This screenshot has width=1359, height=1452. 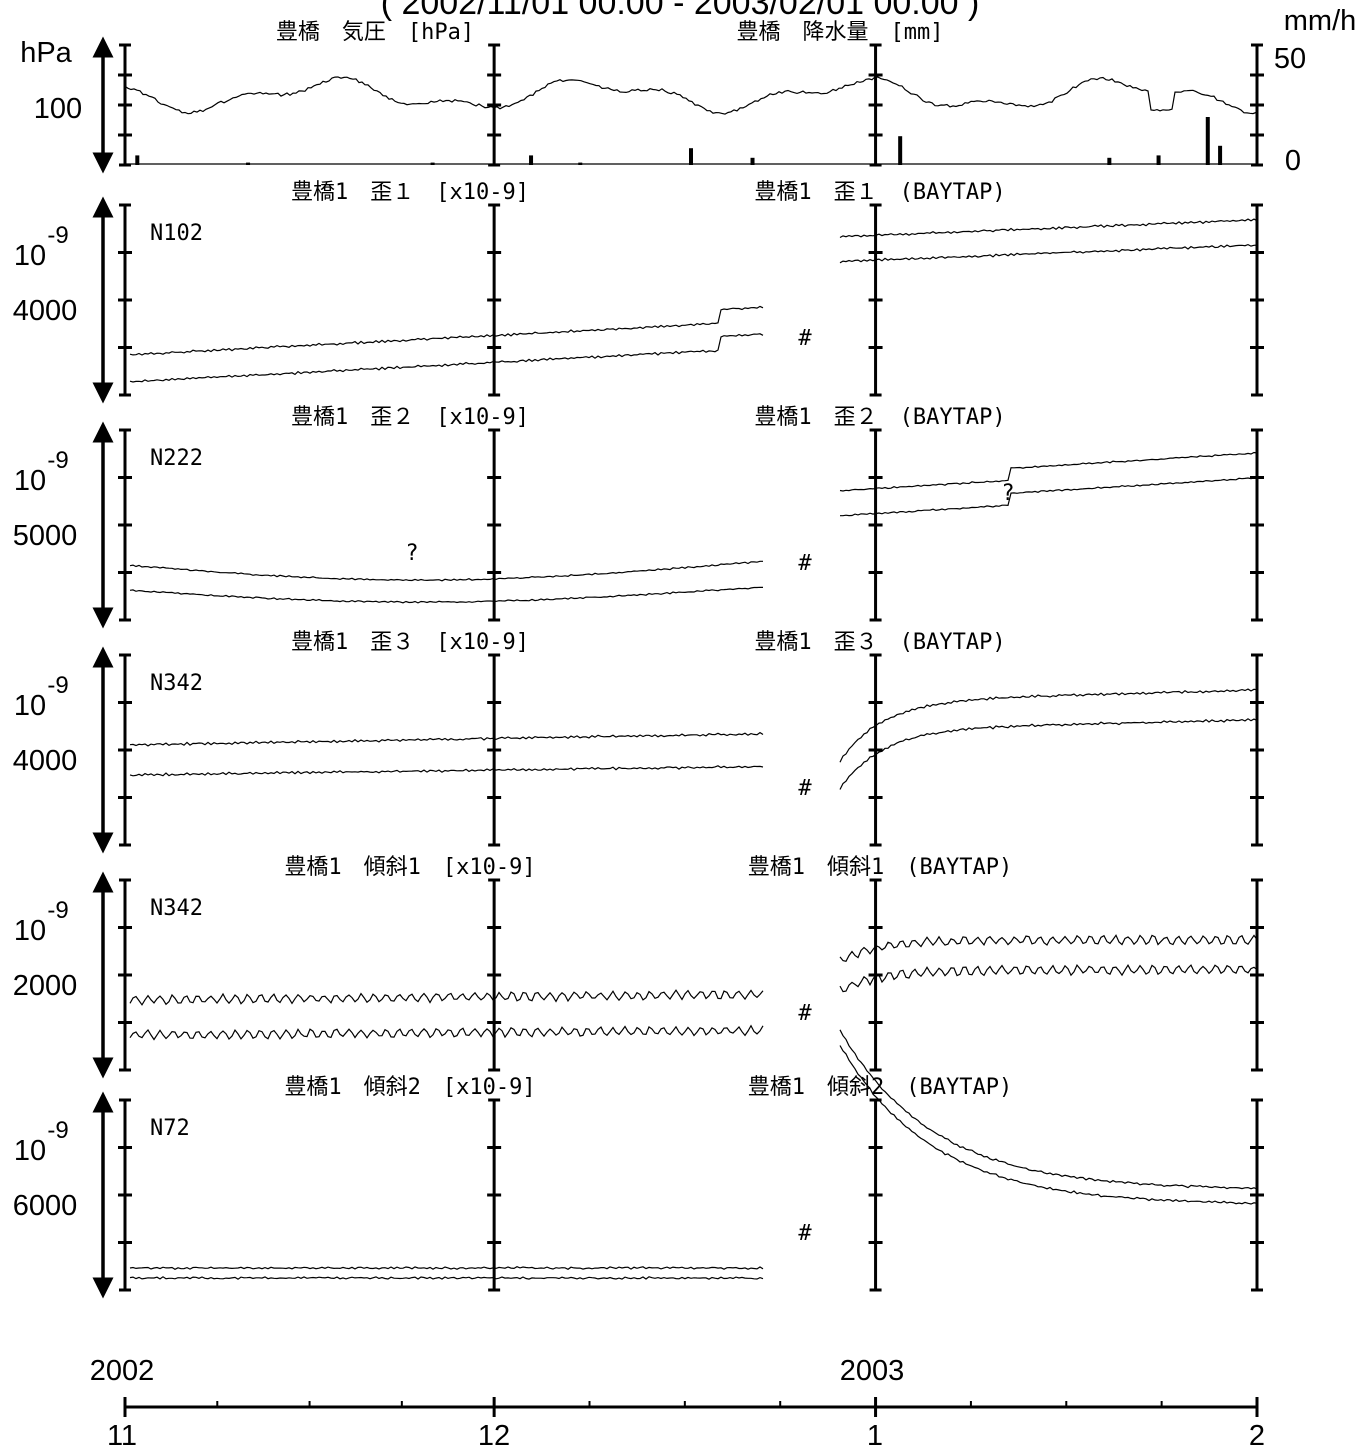 What do you see at coordinates (1007, 493) in the screenshot?
I see `panel-strain2-mark-1: ?` at bounding box center [1007, 493].